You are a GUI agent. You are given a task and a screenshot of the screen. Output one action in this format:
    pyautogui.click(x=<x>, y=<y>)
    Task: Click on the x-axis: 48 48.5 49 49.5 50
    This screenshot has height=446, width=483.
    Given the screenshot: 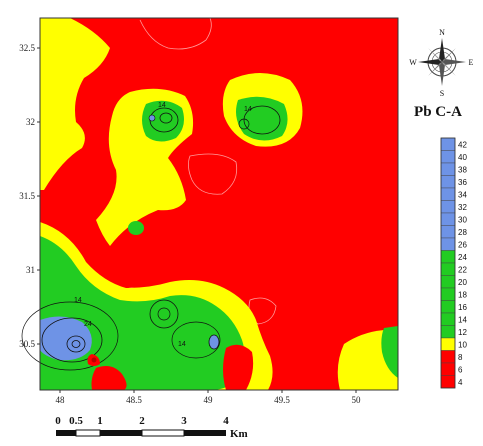 What is the action you would take?
    pyautogui.click(x=209, y=397)
    